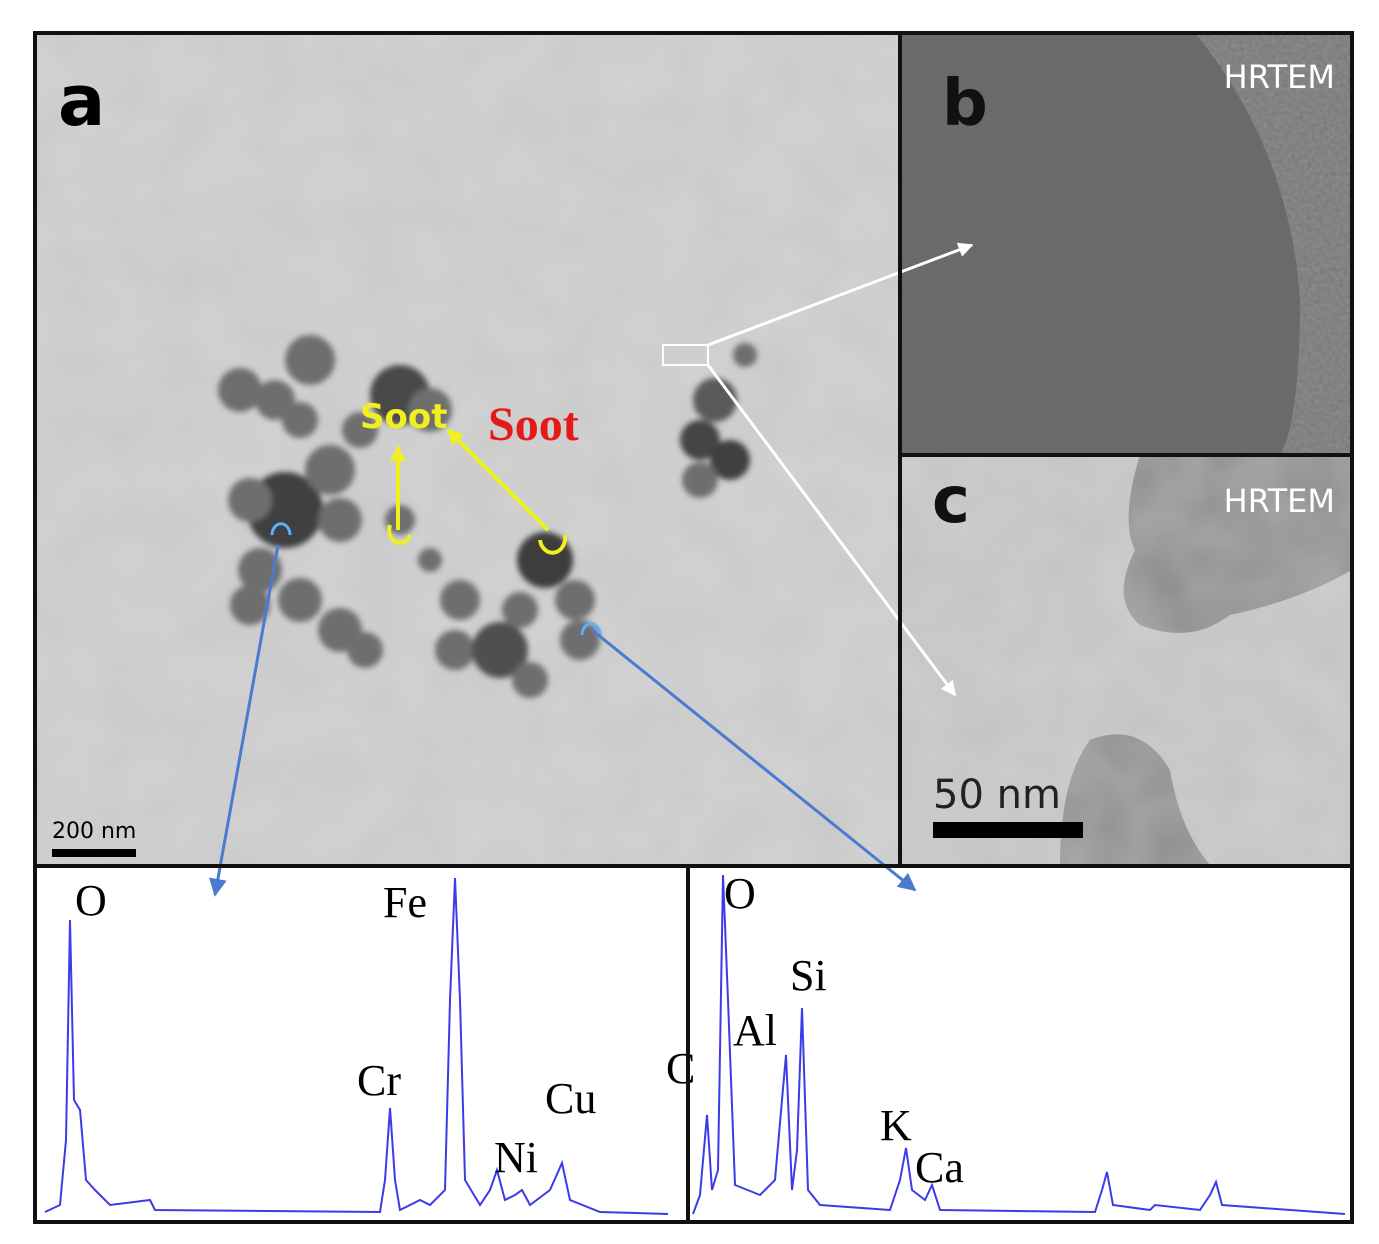 The height and width of the screenshot is (1244, 1379). Describe the element at coordinates (808, 975) in the screenshot. I see `peak-label: Si` at that location.